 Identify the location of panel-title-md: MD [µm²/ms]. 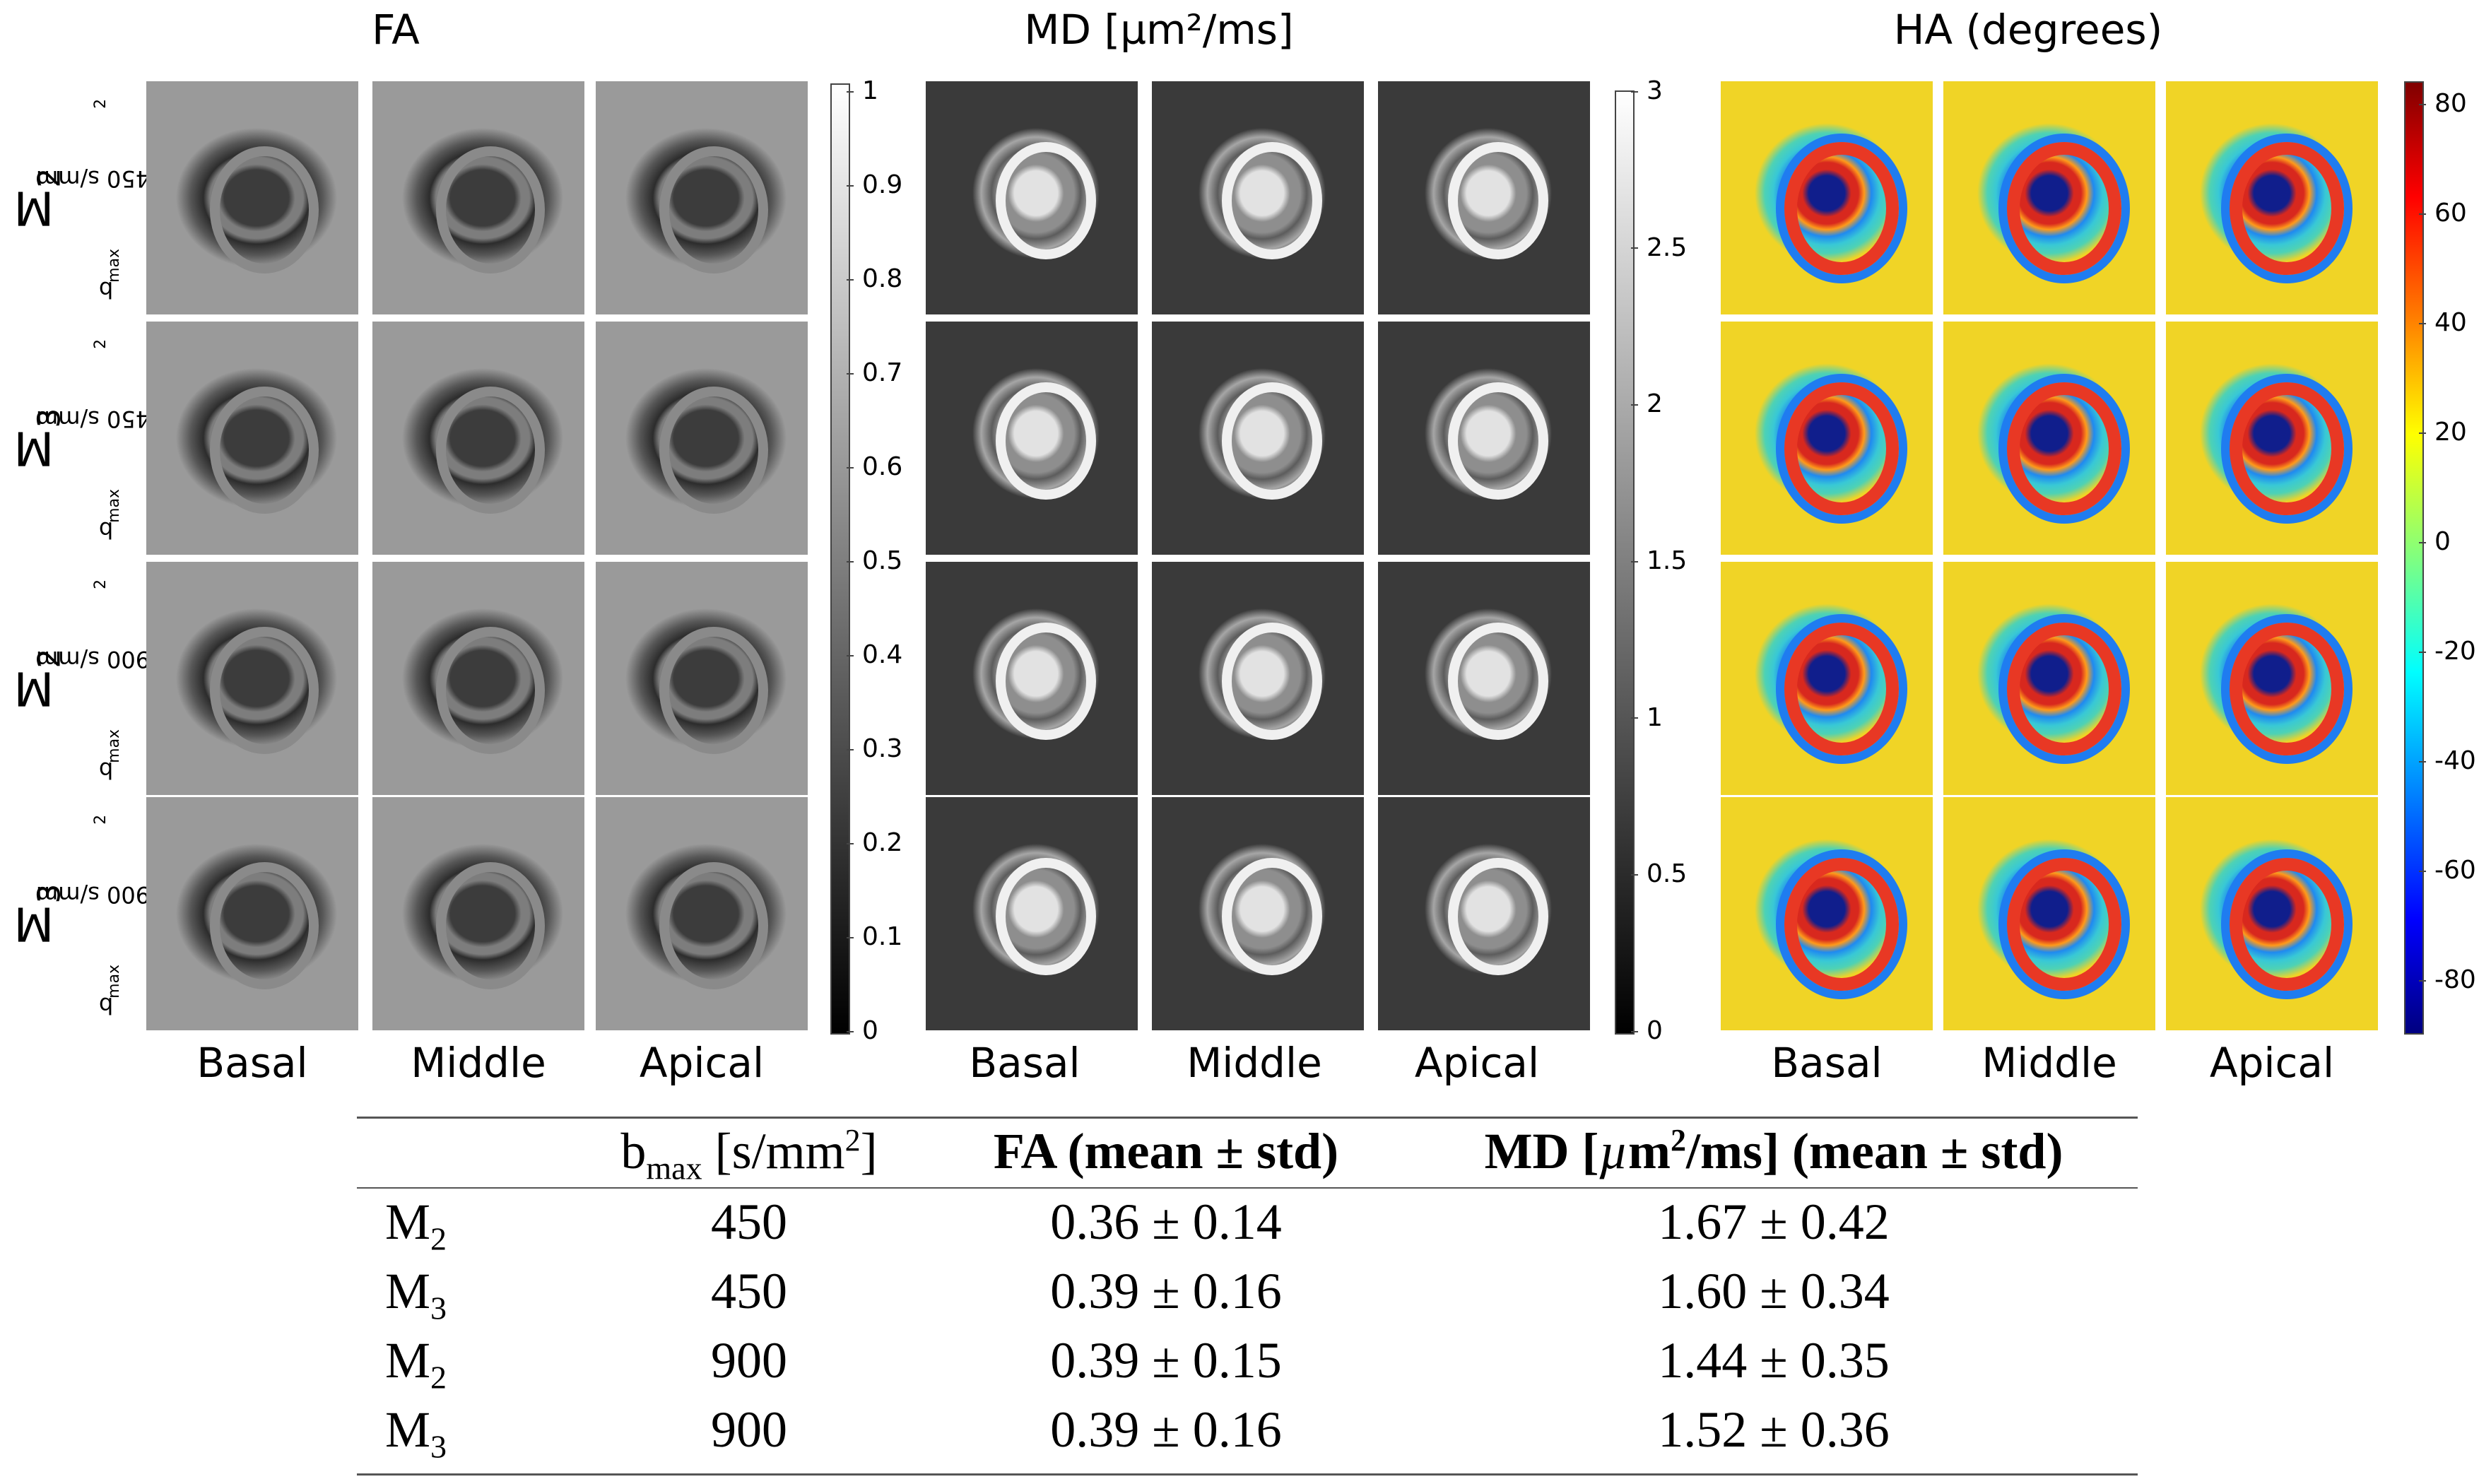
(1159, 30).